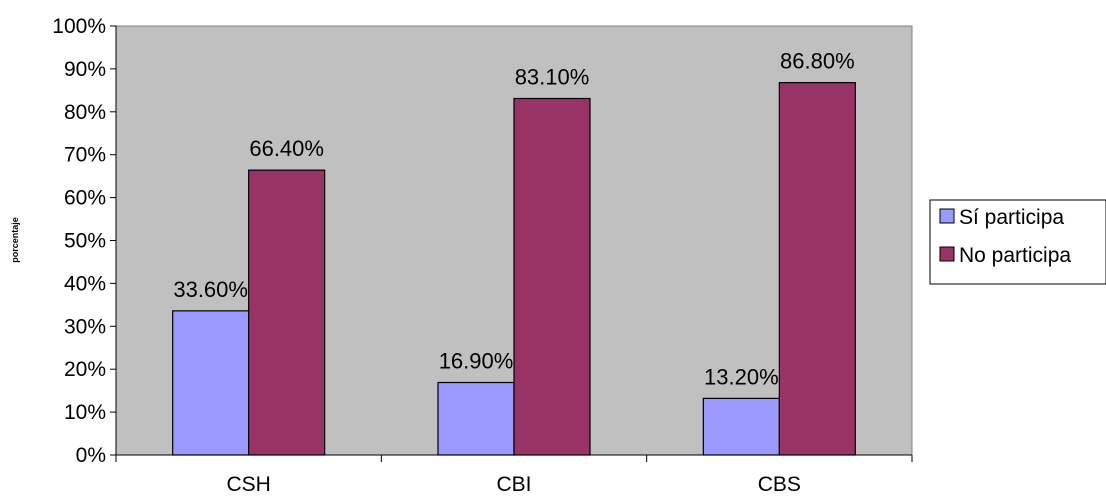 The image size is (1106, 499). What do you see at coordinates (552, 77) in the screenshot?
I see `data-label: 83.10%` at bounding box center [552, 77].